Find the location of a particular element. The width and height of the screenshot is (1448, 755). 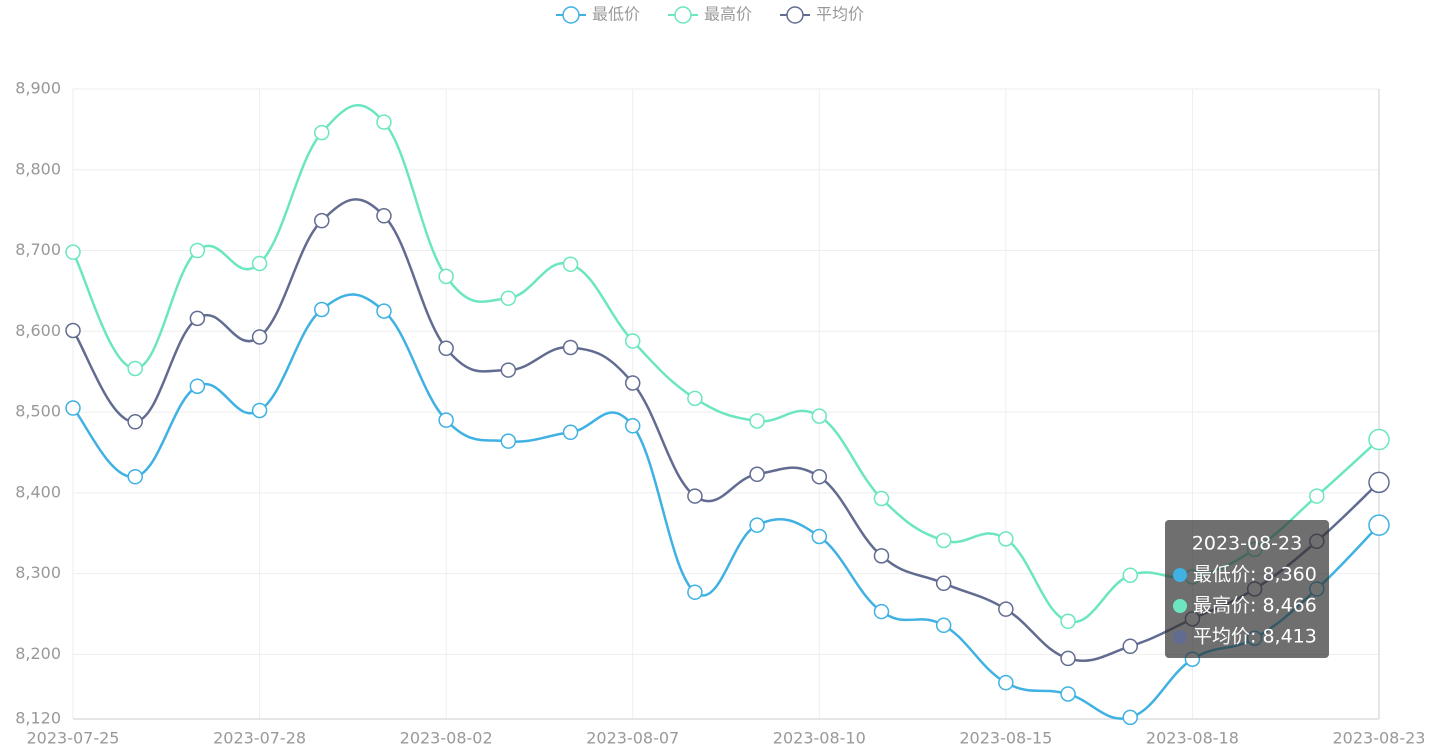

x-tick-label: 2023-07-25 is located at coordinates (73, 738).